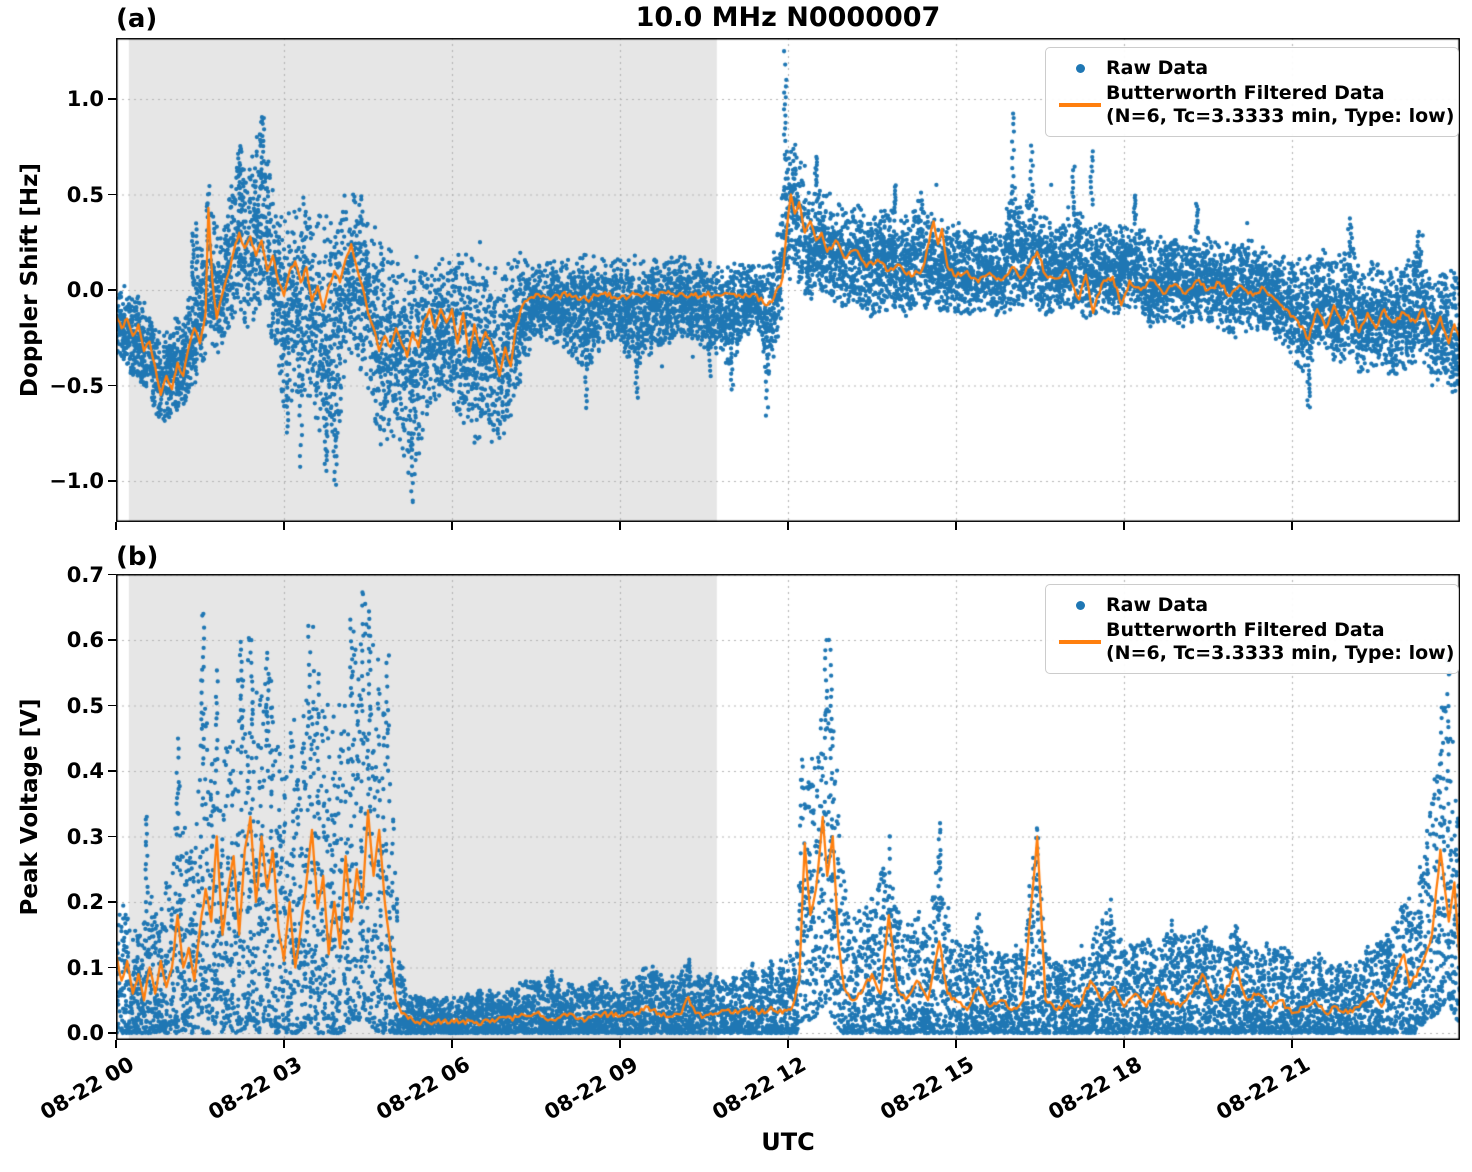 The image size is (1472, 1172). I want to click on y-tick-label: 0.4, so click(85, 771).